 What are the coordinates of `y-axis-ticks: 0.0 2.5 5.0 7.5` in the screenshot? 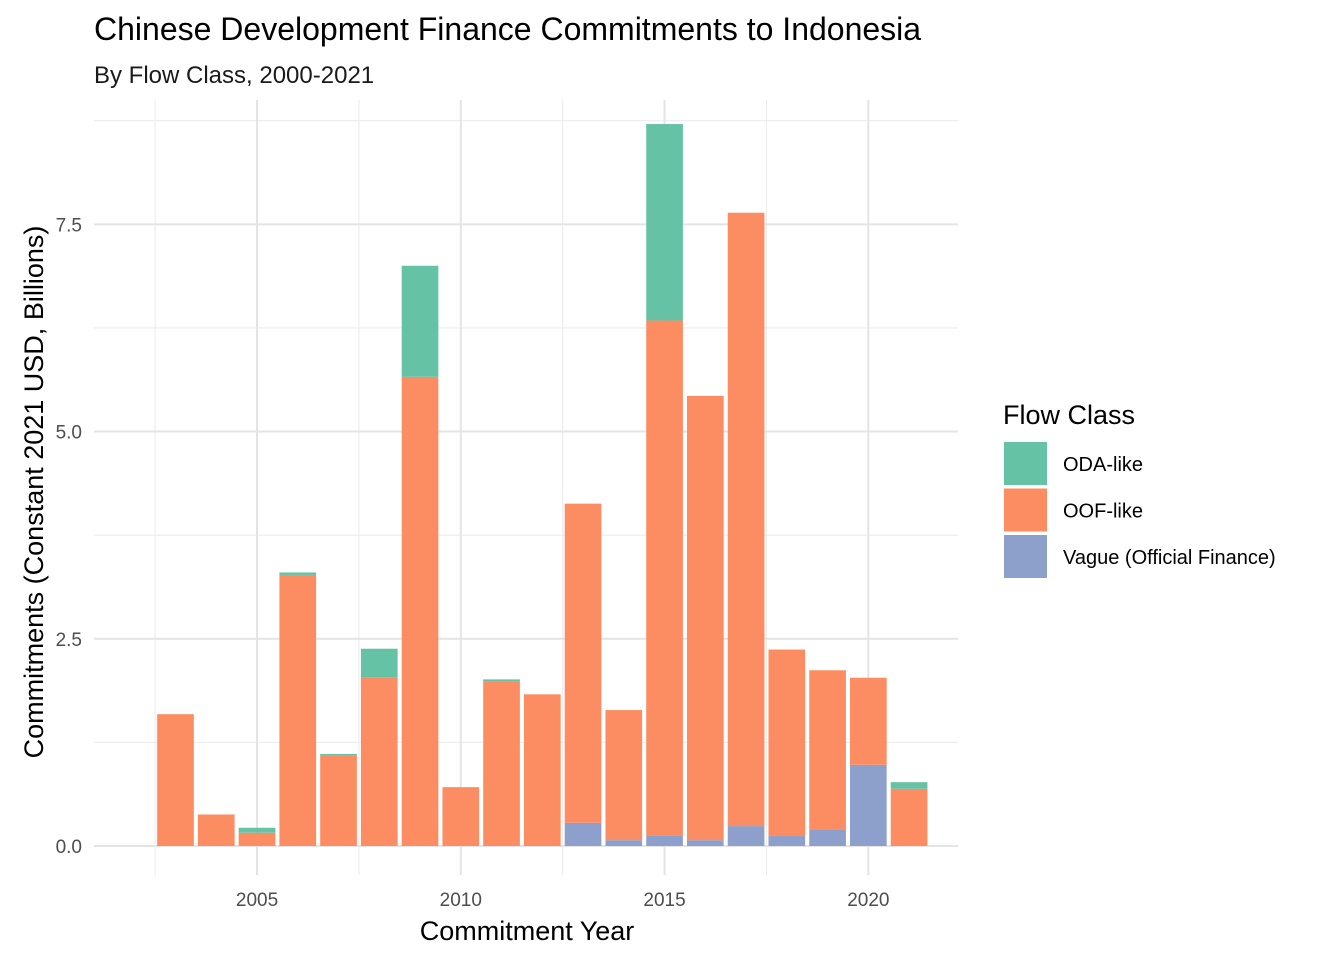 It's located at (69, 536).